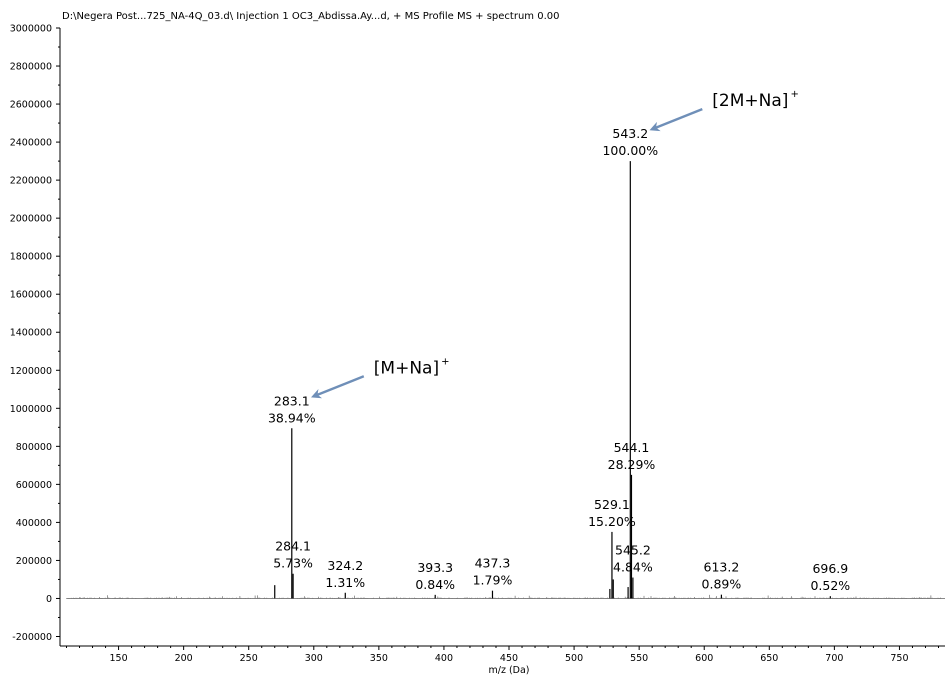 Image resolution: width=947 pixels, height=676 pixels. I want to click on x-tick-label: 400, so click(444, 658).